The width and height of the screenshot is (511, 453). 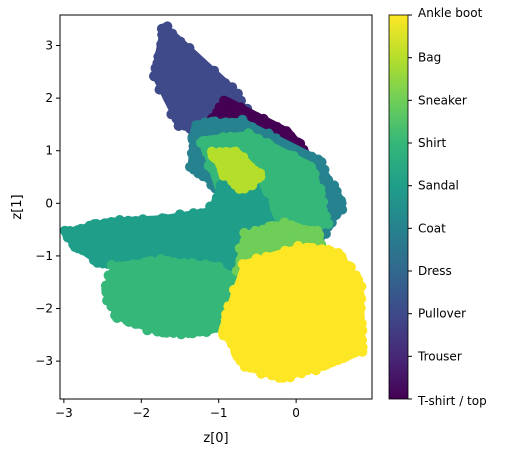 I want to click on colorbar-label: T-shirt / top, so click(x=452, y=401).